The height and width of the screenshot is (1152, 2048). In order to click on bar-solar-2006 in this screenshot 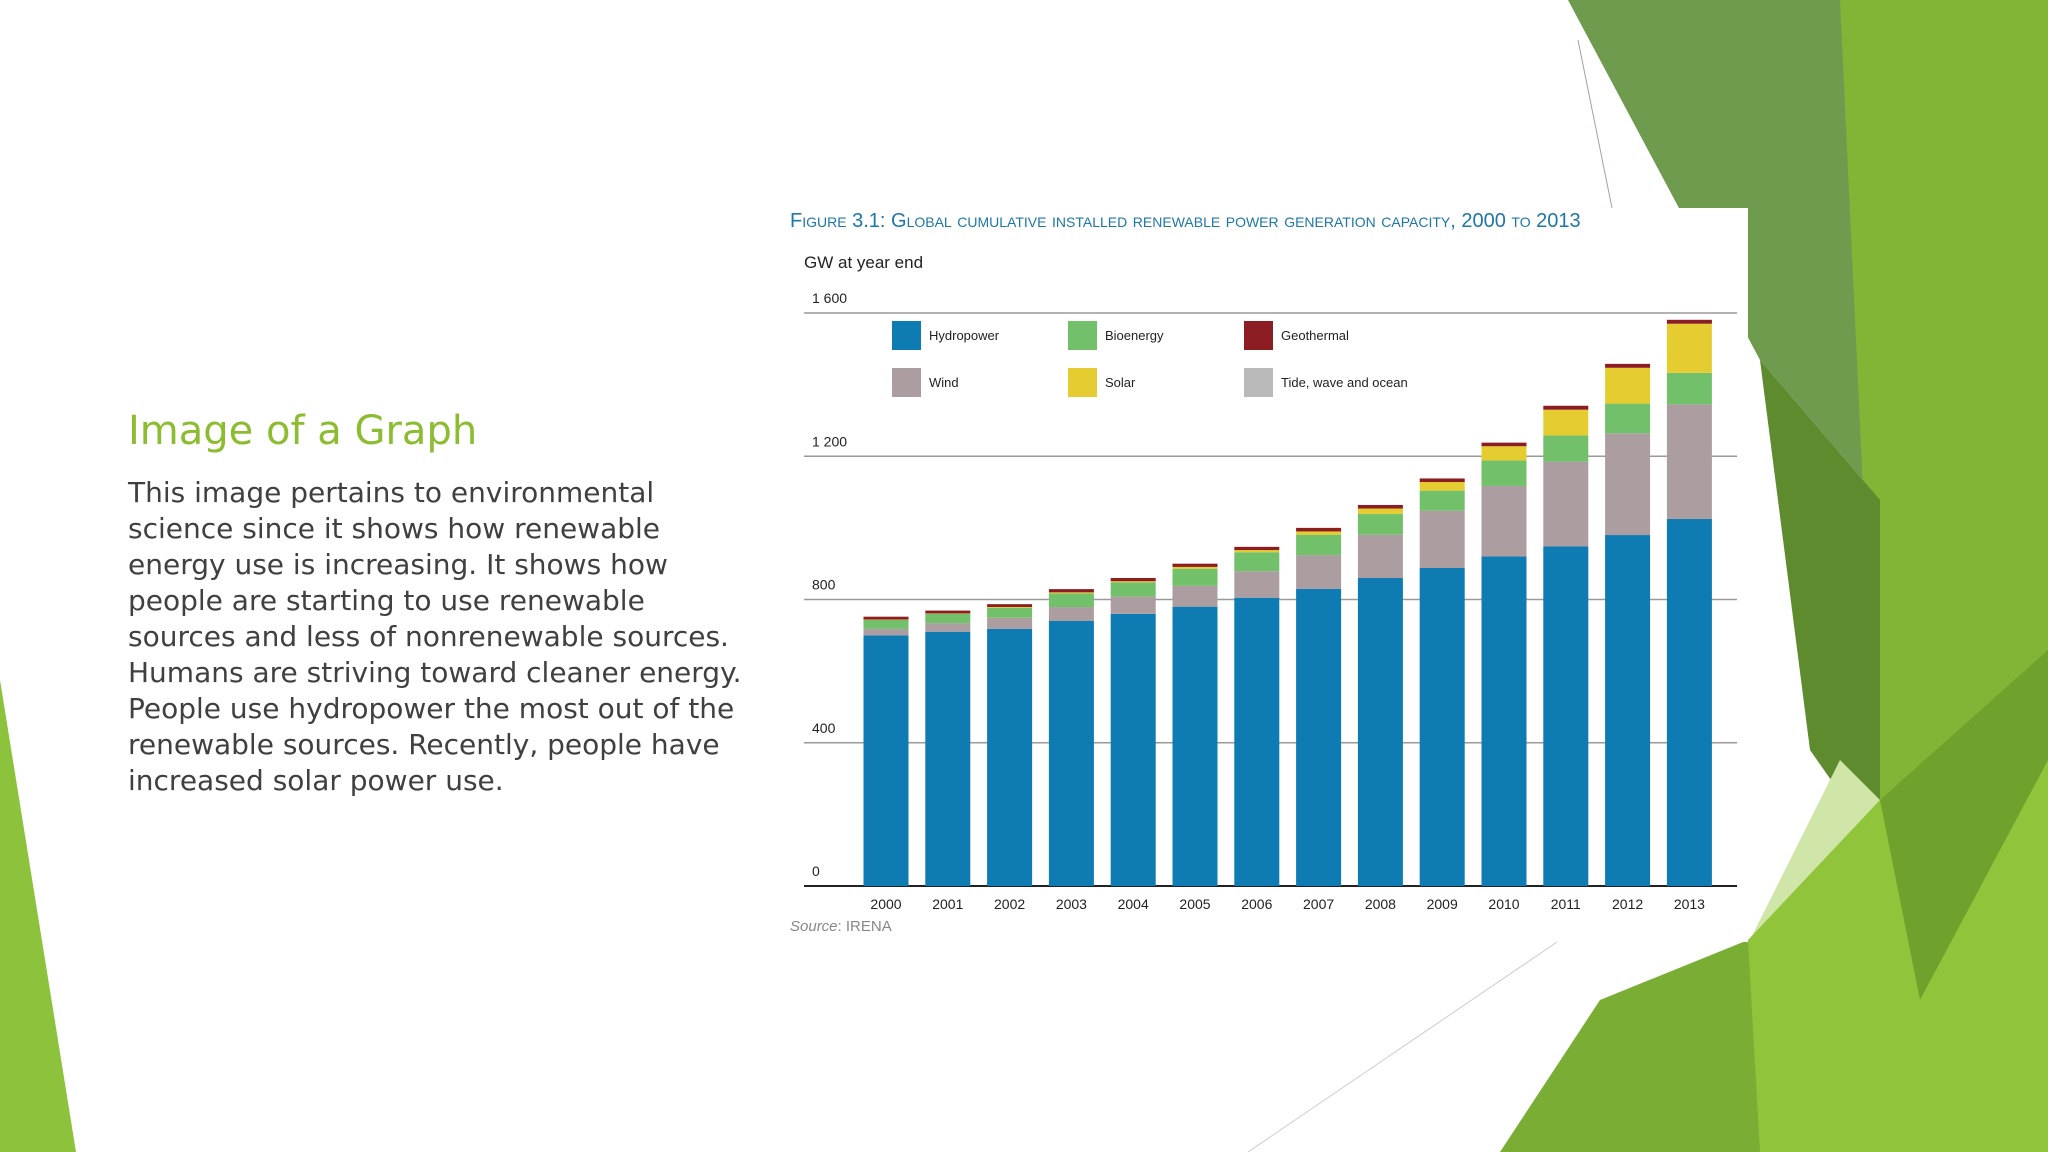, I will do `click(1257, 551)`.